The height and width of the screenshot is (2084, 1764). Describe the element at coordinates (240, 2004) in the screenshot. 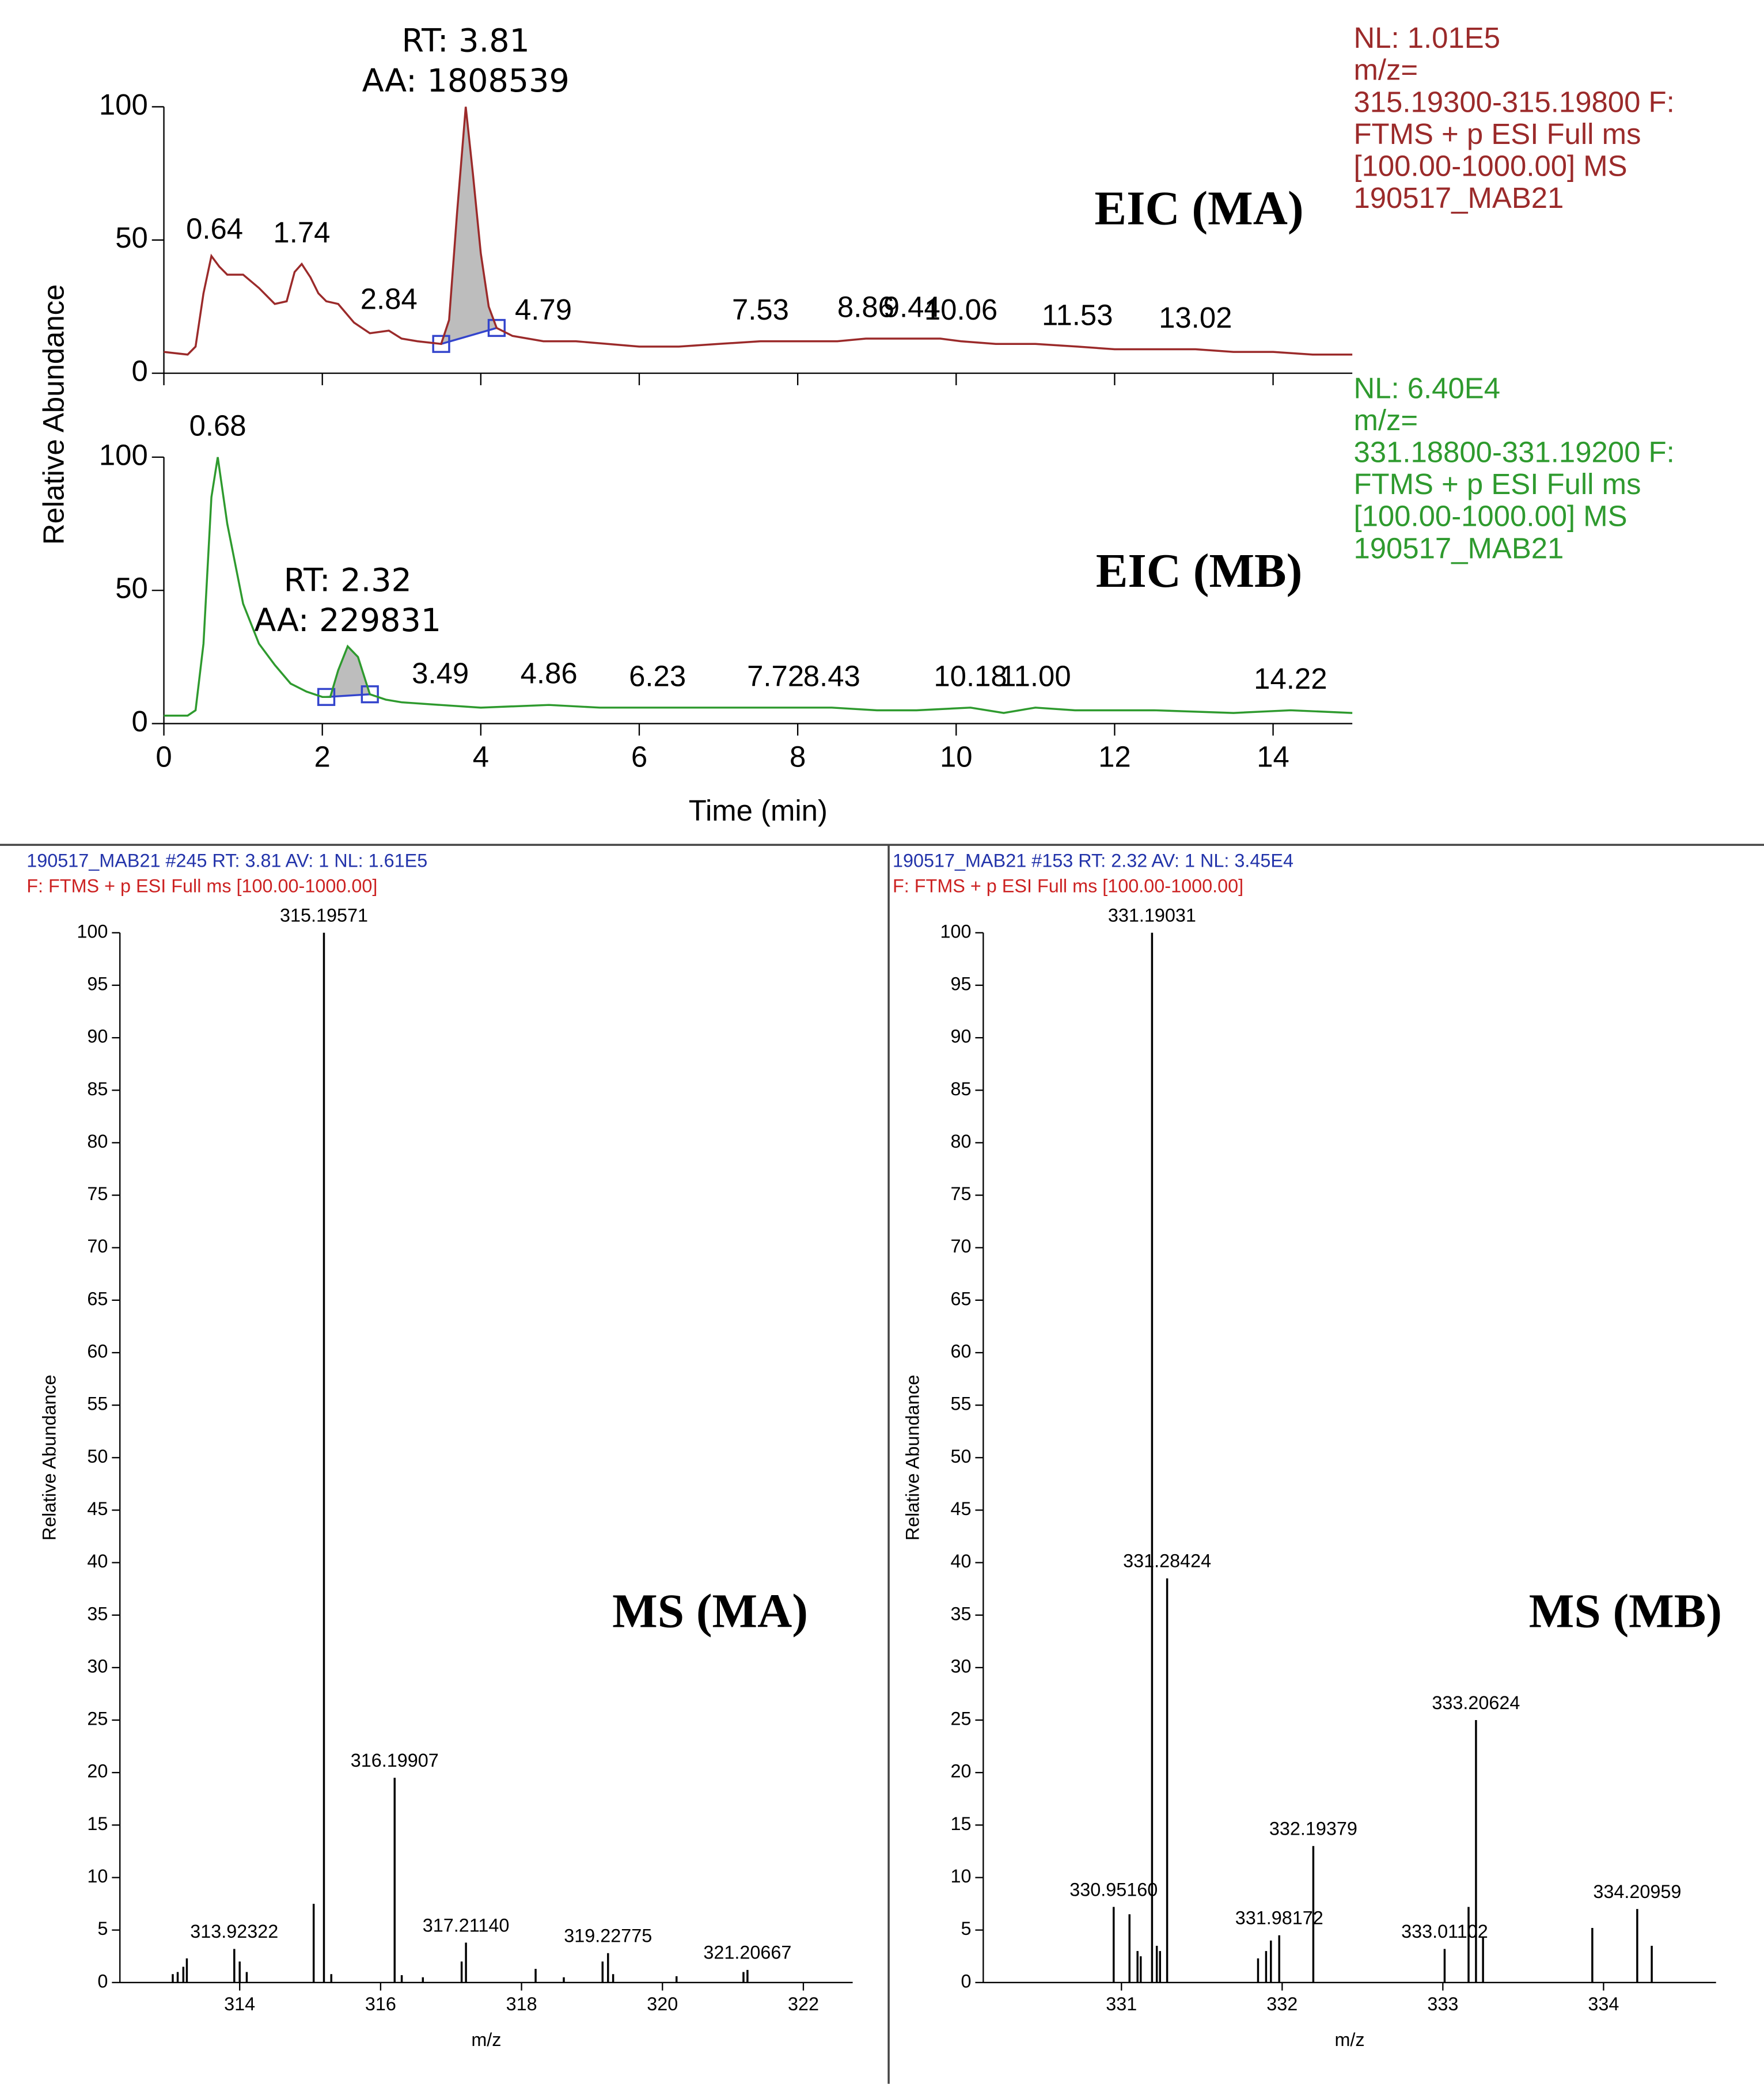

I see `x-tick-label: 314` at that location.